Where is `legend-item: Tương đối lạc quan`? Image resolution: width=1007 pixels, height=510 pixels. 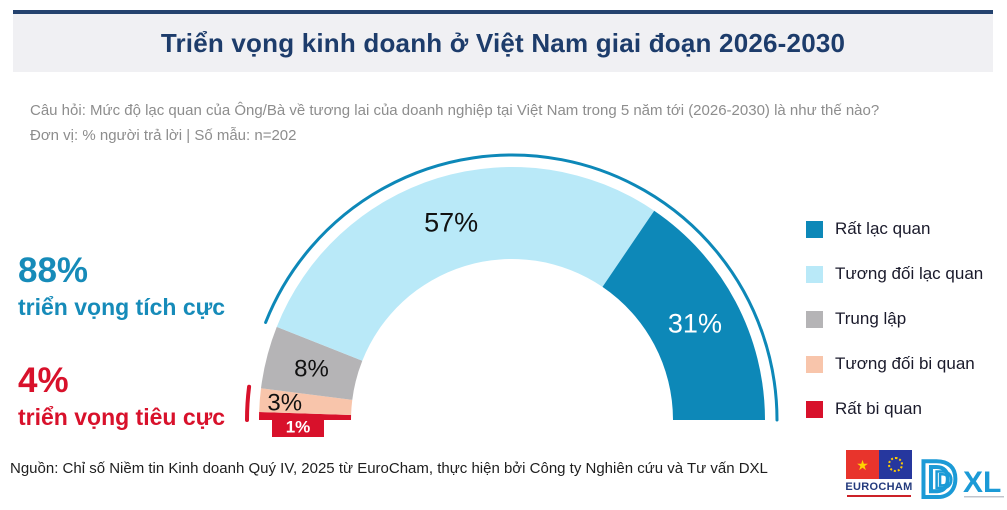 legend-item: Tương đối lạc quan is located at coordinates (895, 273).